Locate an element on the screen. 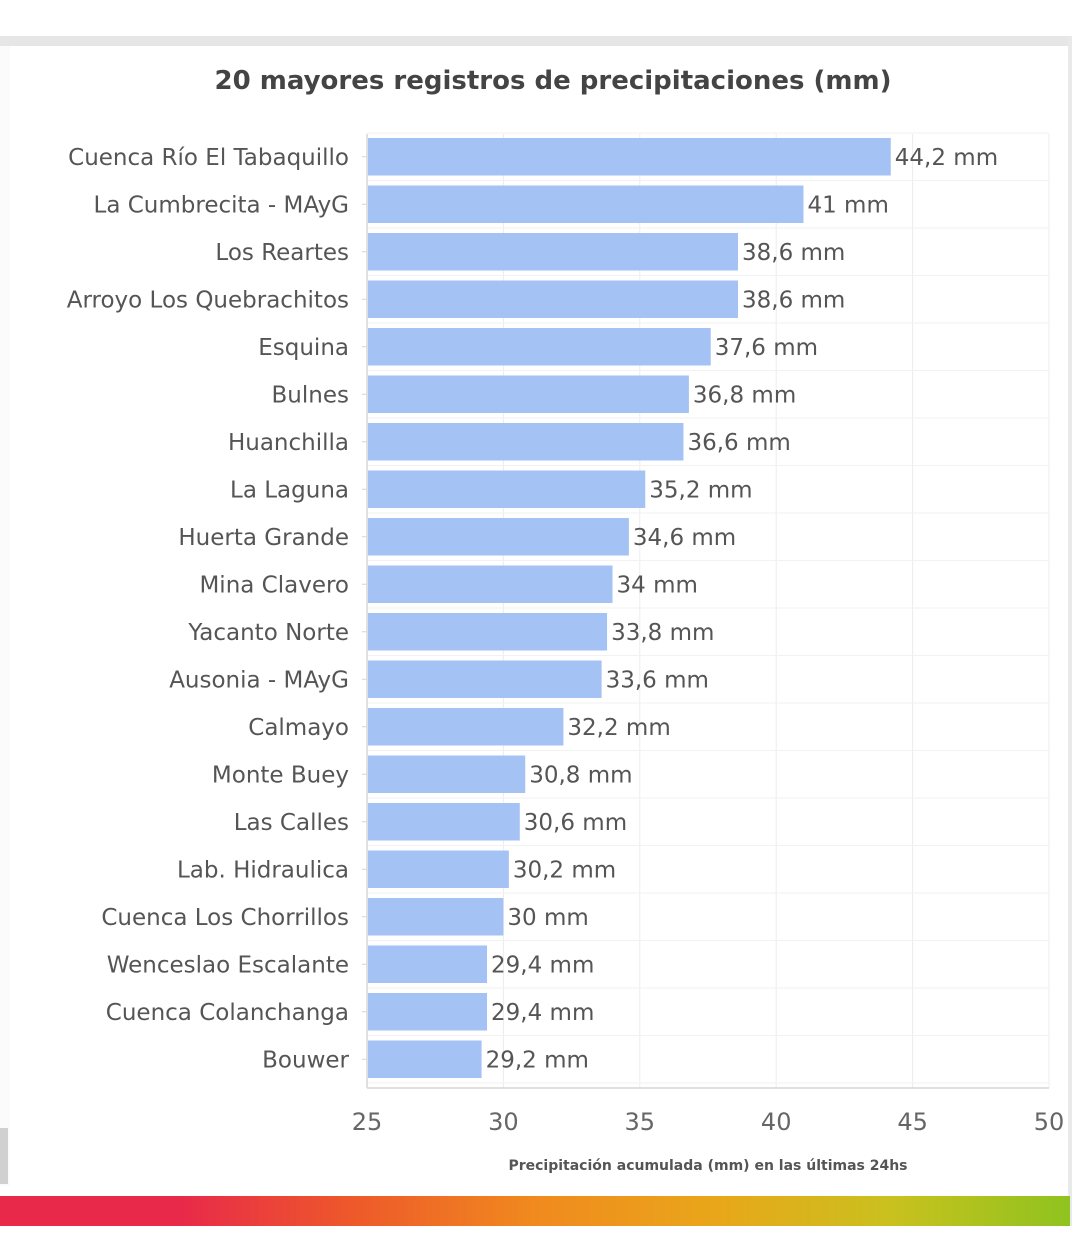 Image resolution: width=1078 pixels, height=1259 pixels. right-divider is located at coordinates (1070, 631).